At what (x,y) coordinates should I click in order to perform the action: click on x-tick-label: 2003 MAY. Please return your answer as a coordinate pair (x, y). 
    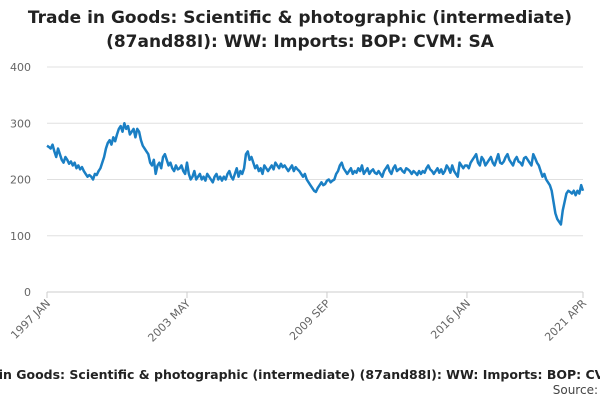
    Looking at the image, I should click on (169, 321).